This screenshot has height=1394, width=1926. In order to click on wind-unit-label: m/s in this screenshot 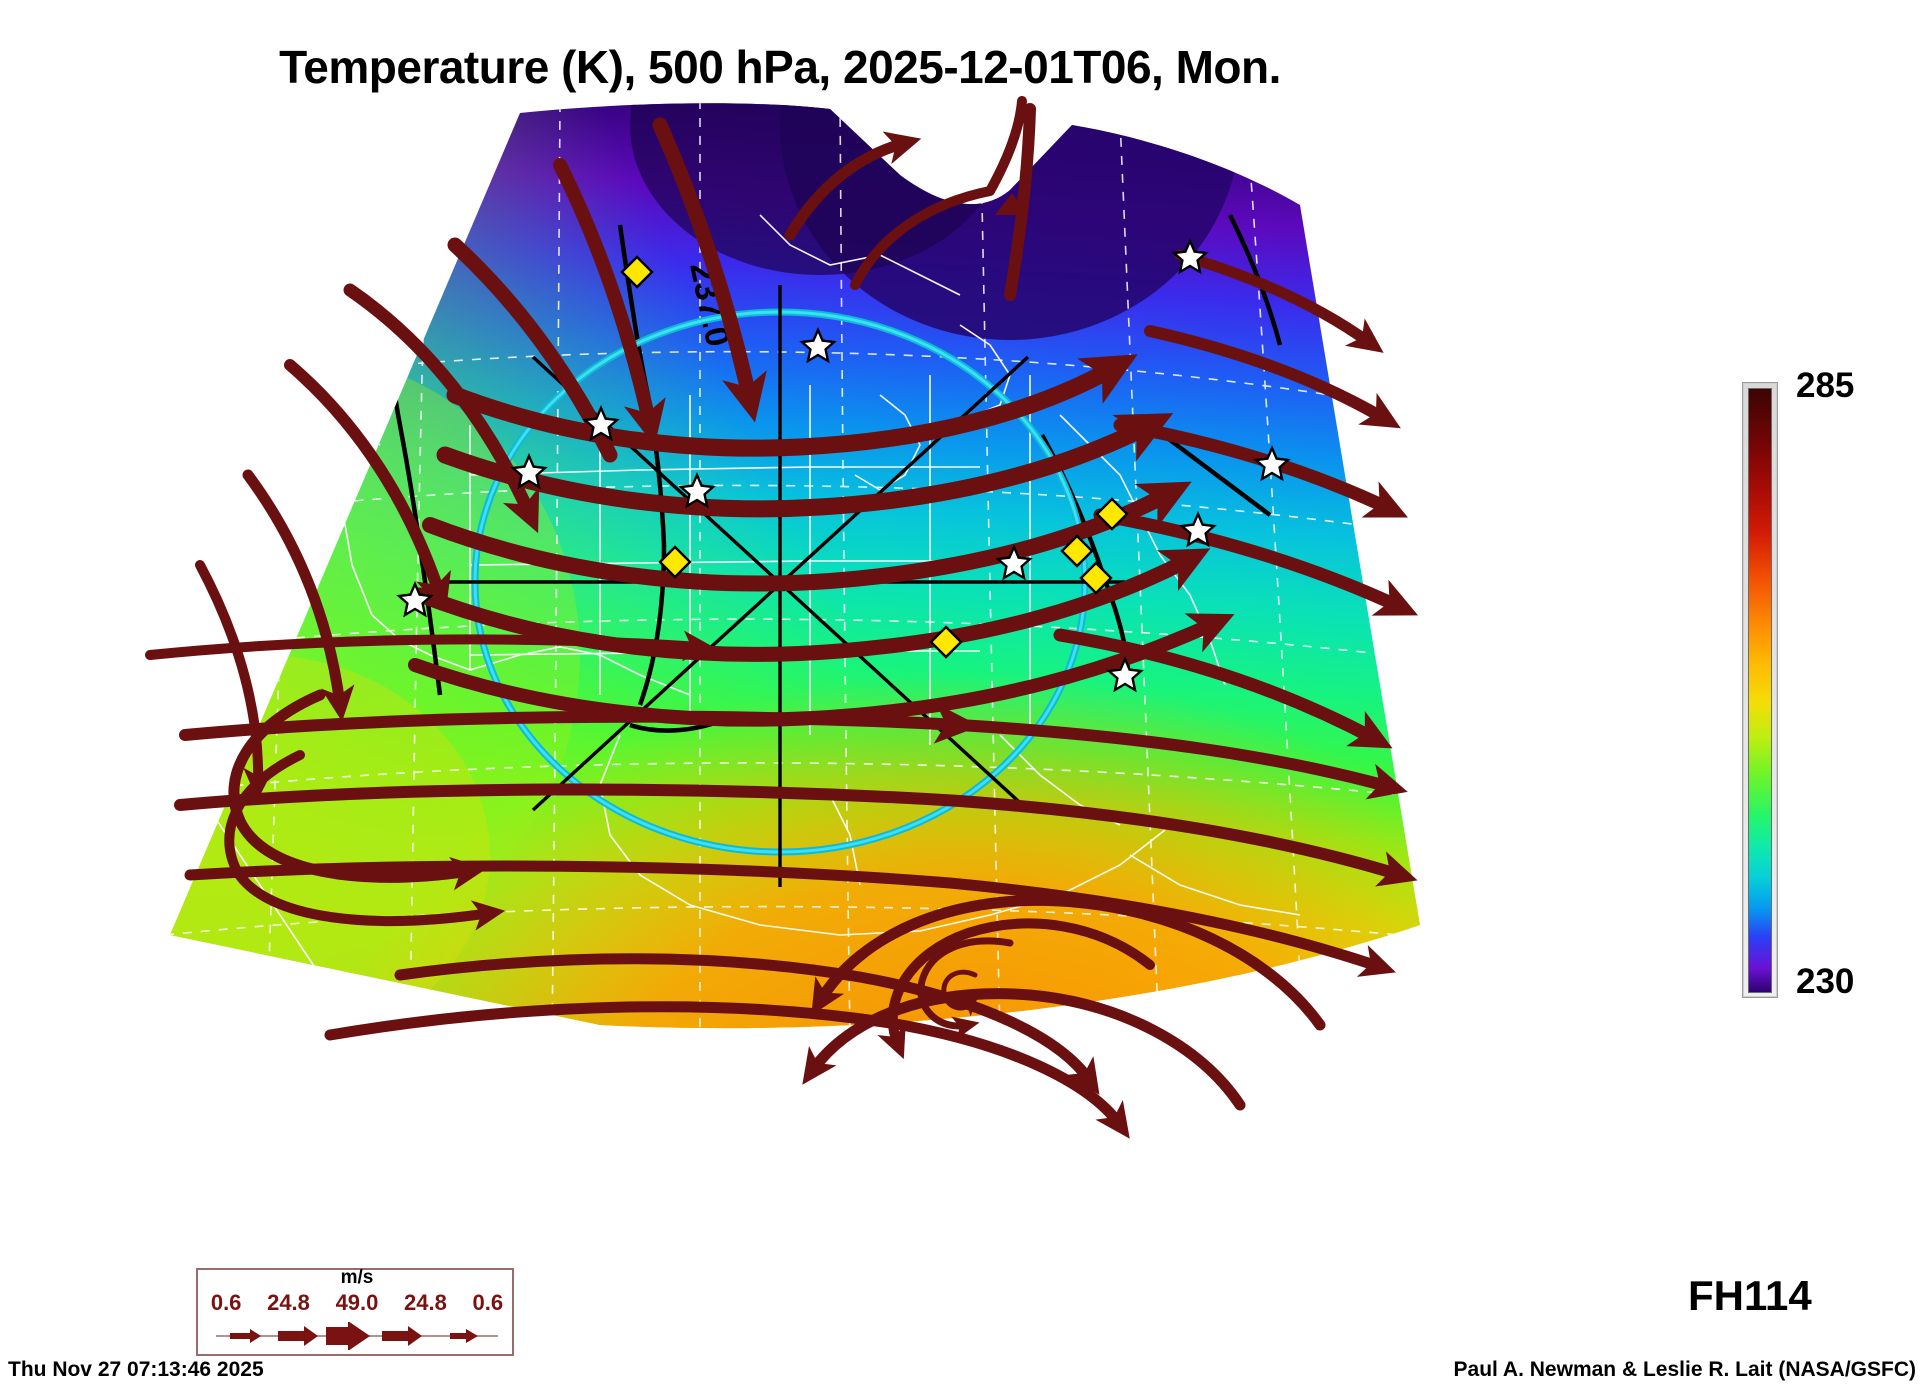, I will do `click(357, 1277)`.